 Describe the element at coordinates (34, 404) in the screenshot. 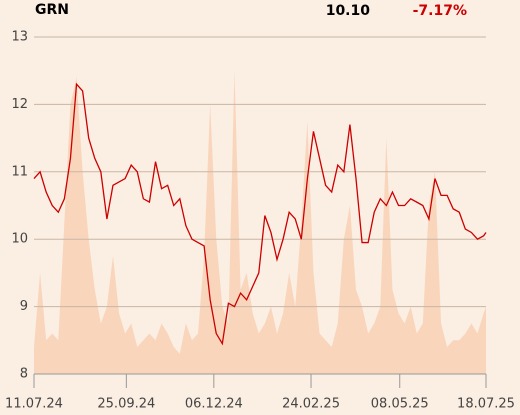

I see `x-tick-label: 11.07.24` at that location.